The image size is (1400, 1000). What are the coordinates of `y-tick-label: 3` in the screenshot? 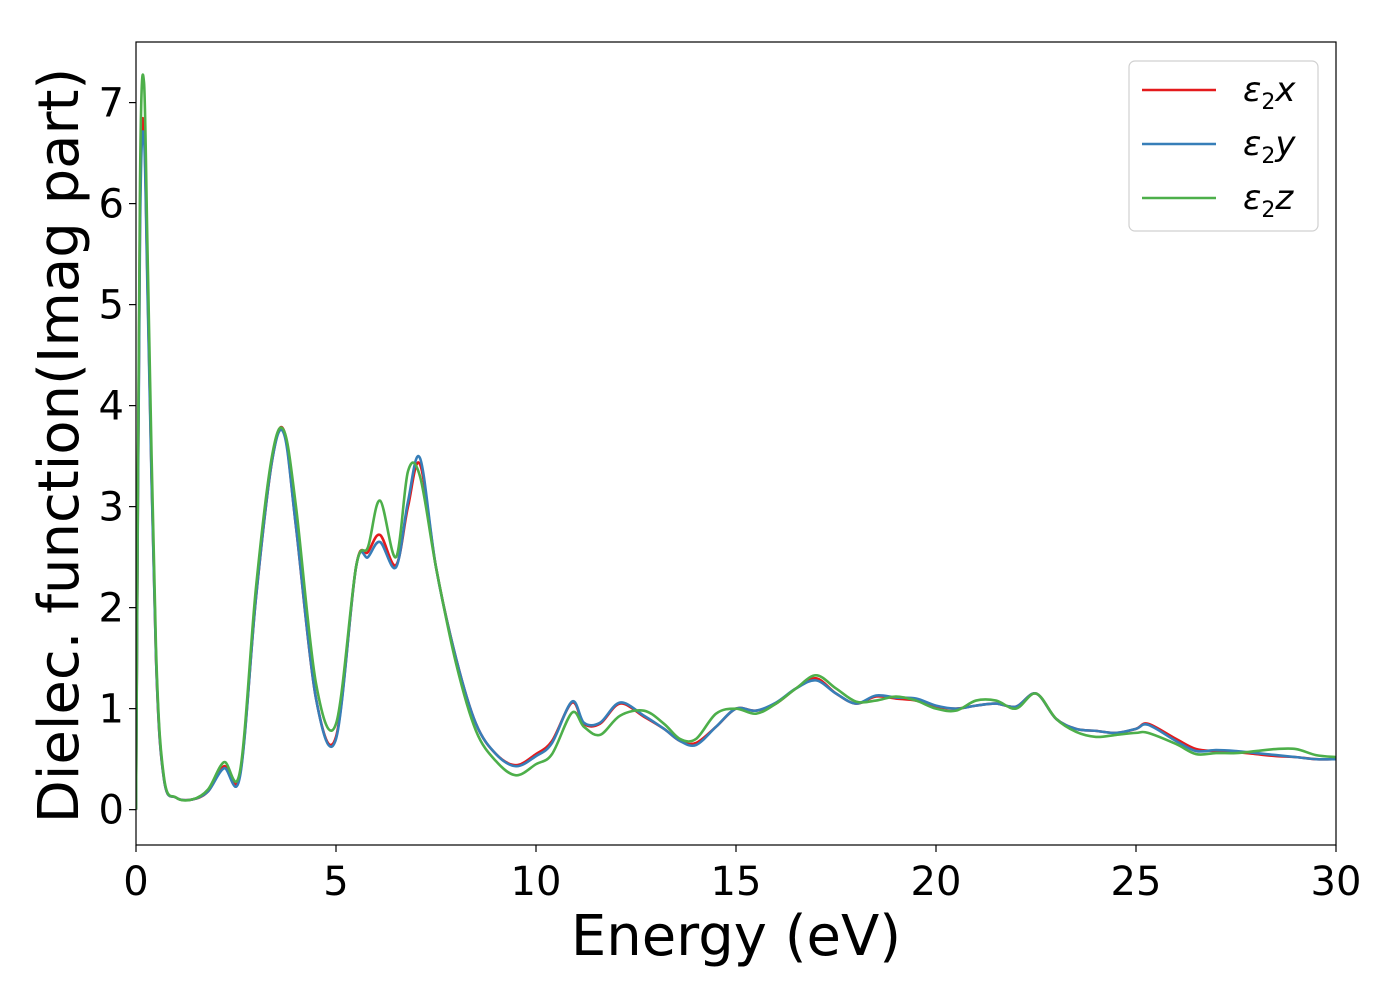 It's located at (111, 508).